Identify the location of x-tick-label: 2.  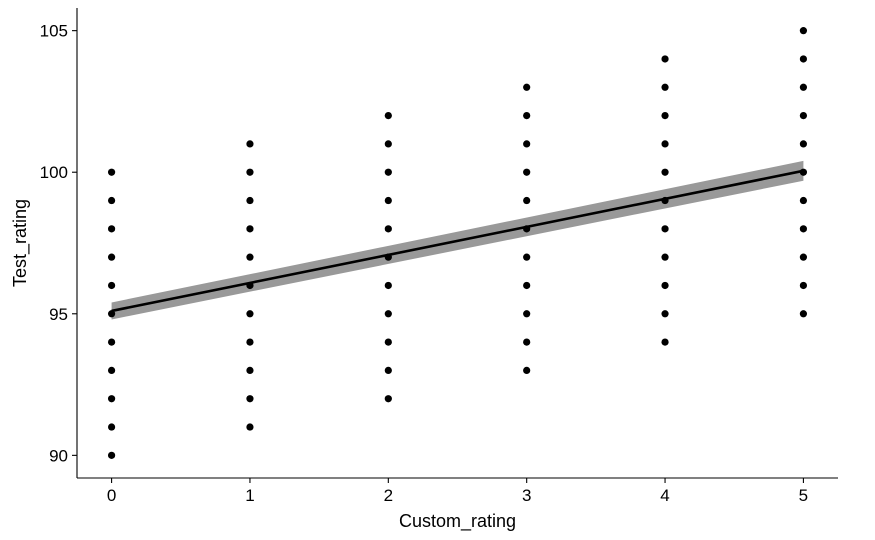
(388, 495).